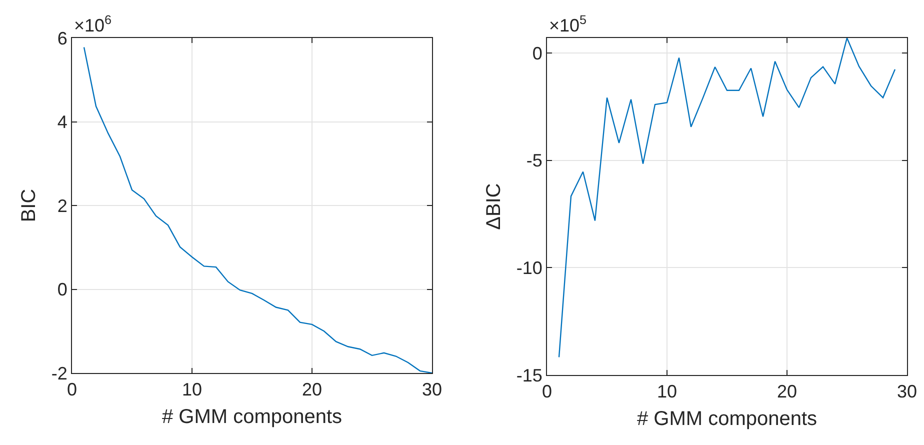 The width and height of the screenshot is (924, 445). Describe the element at coordinates (29, 205) in the screenshot. I see `y-axis-title: BIC` at that location.